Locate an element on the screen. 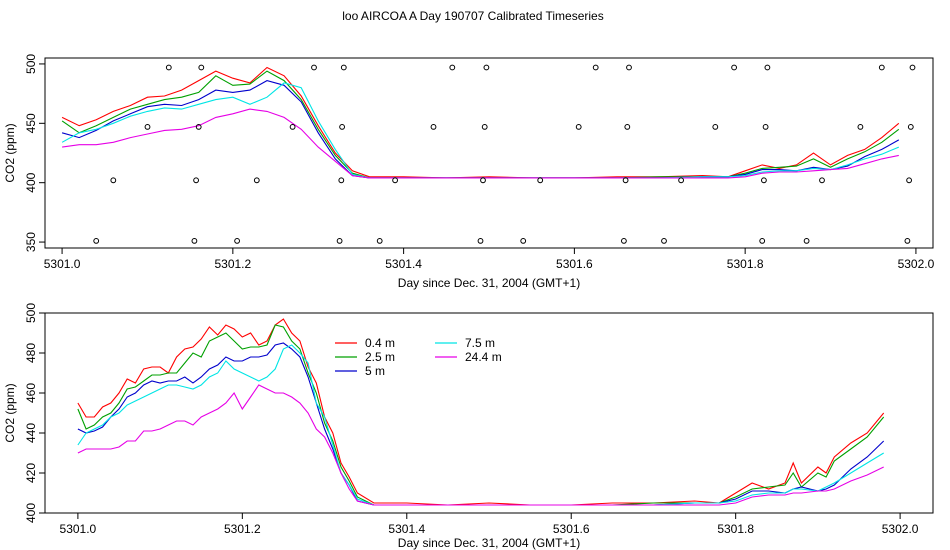 The height and width of the screenshot is (550, 950). xlabel-top: Day since Dec. 31, 2004 (GMT+1) is located at coordinates (489, 283).